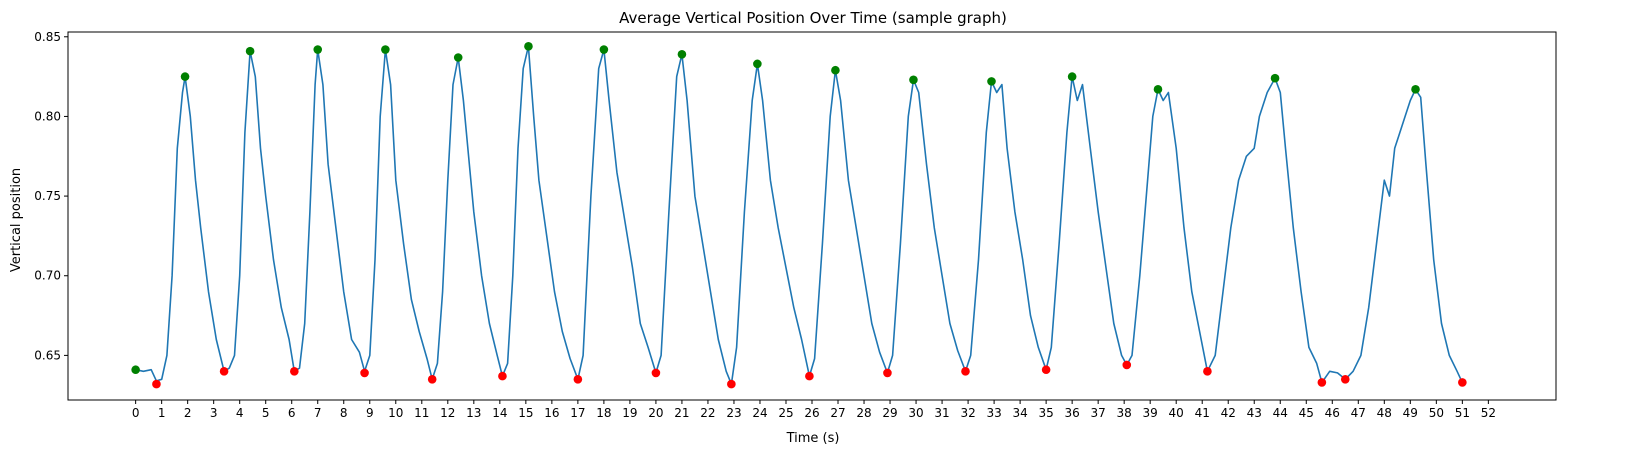 The height and width of the screenshot is (474, 1630). Describe the element at coordinates (1045, 413) in the screenshot. I see `x-tick-label: 35` at that location.